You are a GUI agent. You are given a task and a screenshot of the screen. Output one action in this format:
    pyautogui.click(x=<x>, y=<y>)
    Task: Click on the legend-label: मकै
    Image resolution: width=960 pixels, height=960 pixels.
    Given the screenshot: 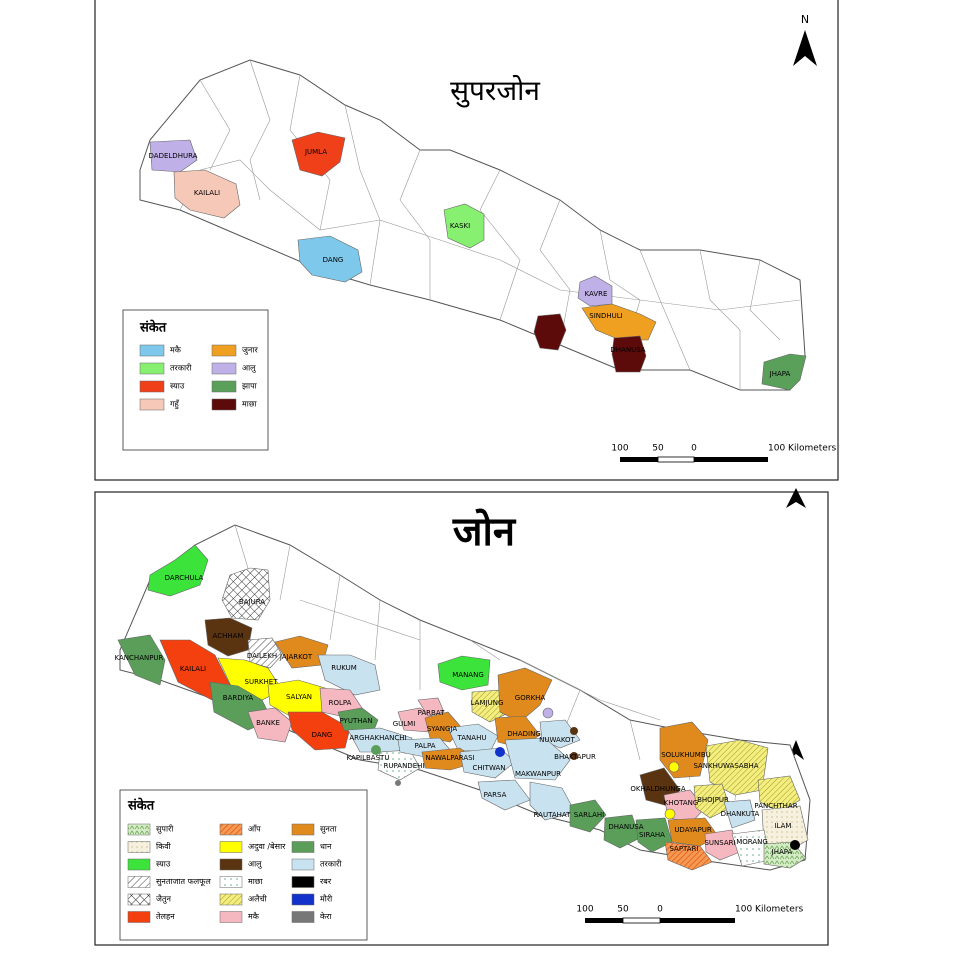 What is the action you would take?
    pyautogui.click(x=176, y=350)
    